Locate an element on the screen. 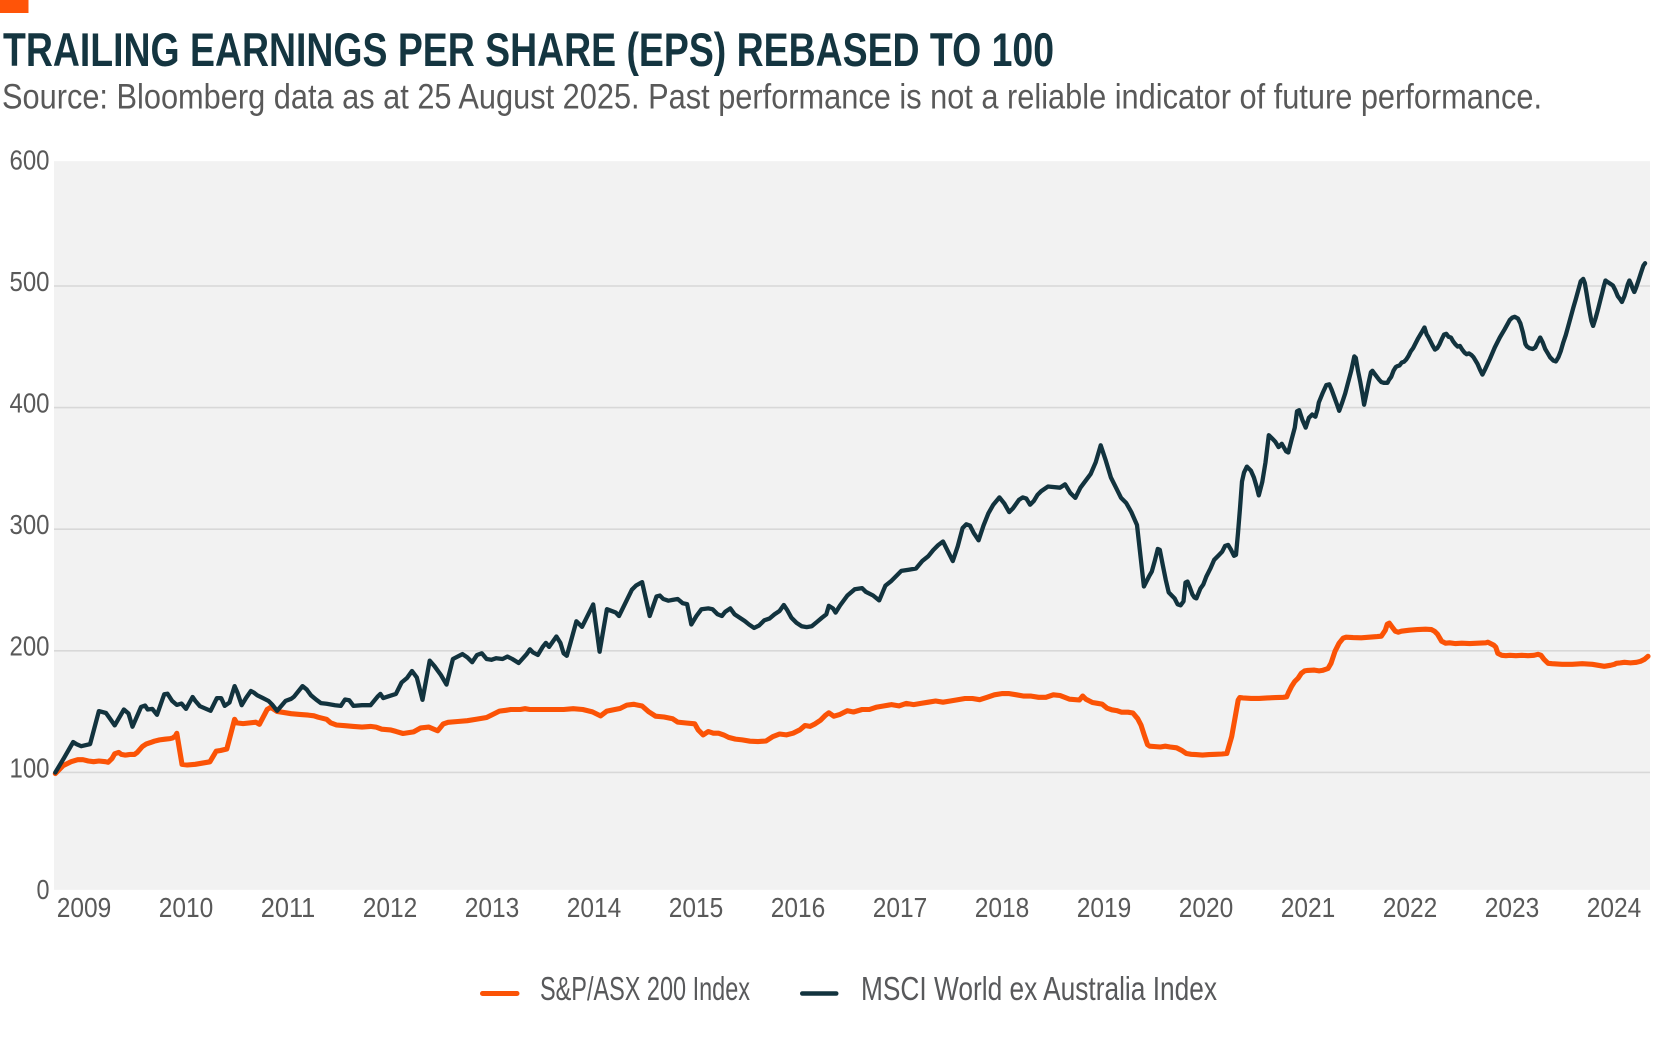 The height and width of the screenshot is (1060, 1667). svg-text: 2024 is located at coordinates (1614, 907).